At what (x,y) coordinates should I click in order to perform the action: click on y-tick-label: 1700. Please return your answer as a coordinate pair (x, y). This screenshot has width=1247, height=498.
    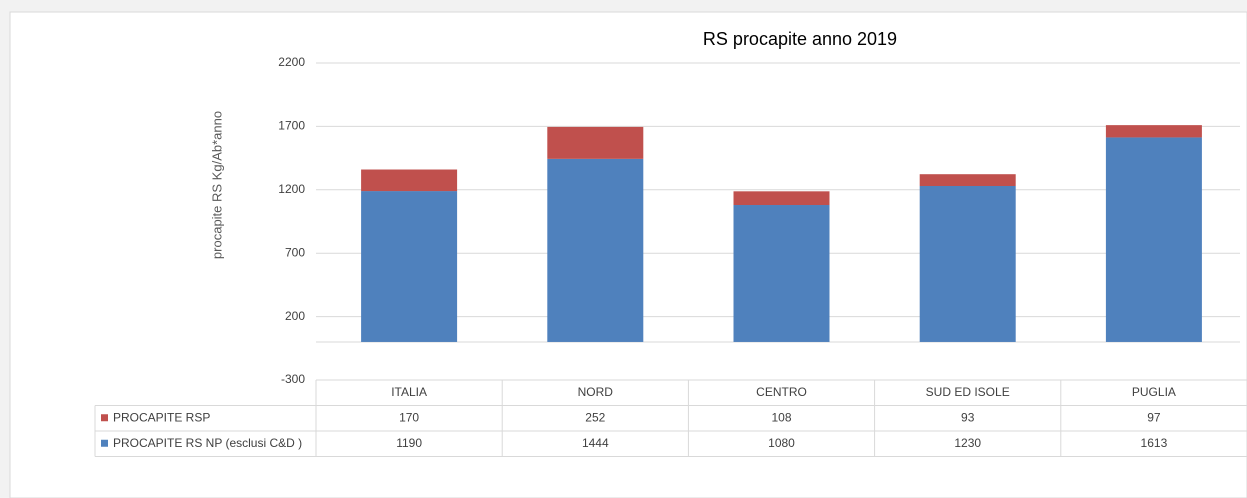
    Looking at the image, I should click on (291, 126).